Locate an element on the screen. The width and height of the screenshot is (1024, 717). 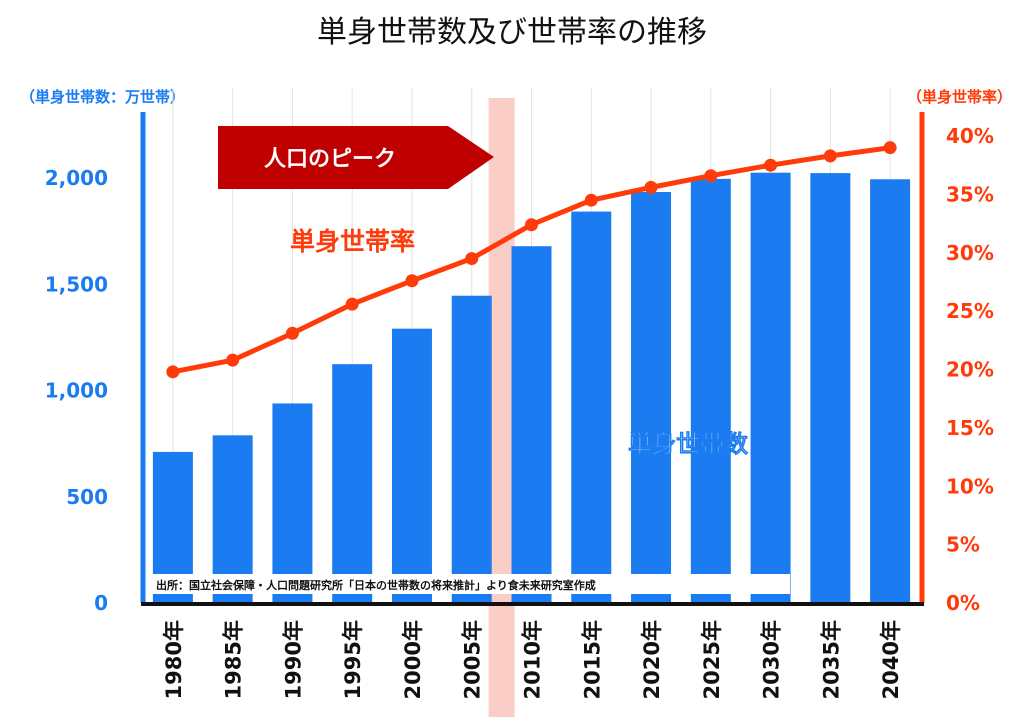
y-left-tick-label: 500 is located at coordinates (87, 497).